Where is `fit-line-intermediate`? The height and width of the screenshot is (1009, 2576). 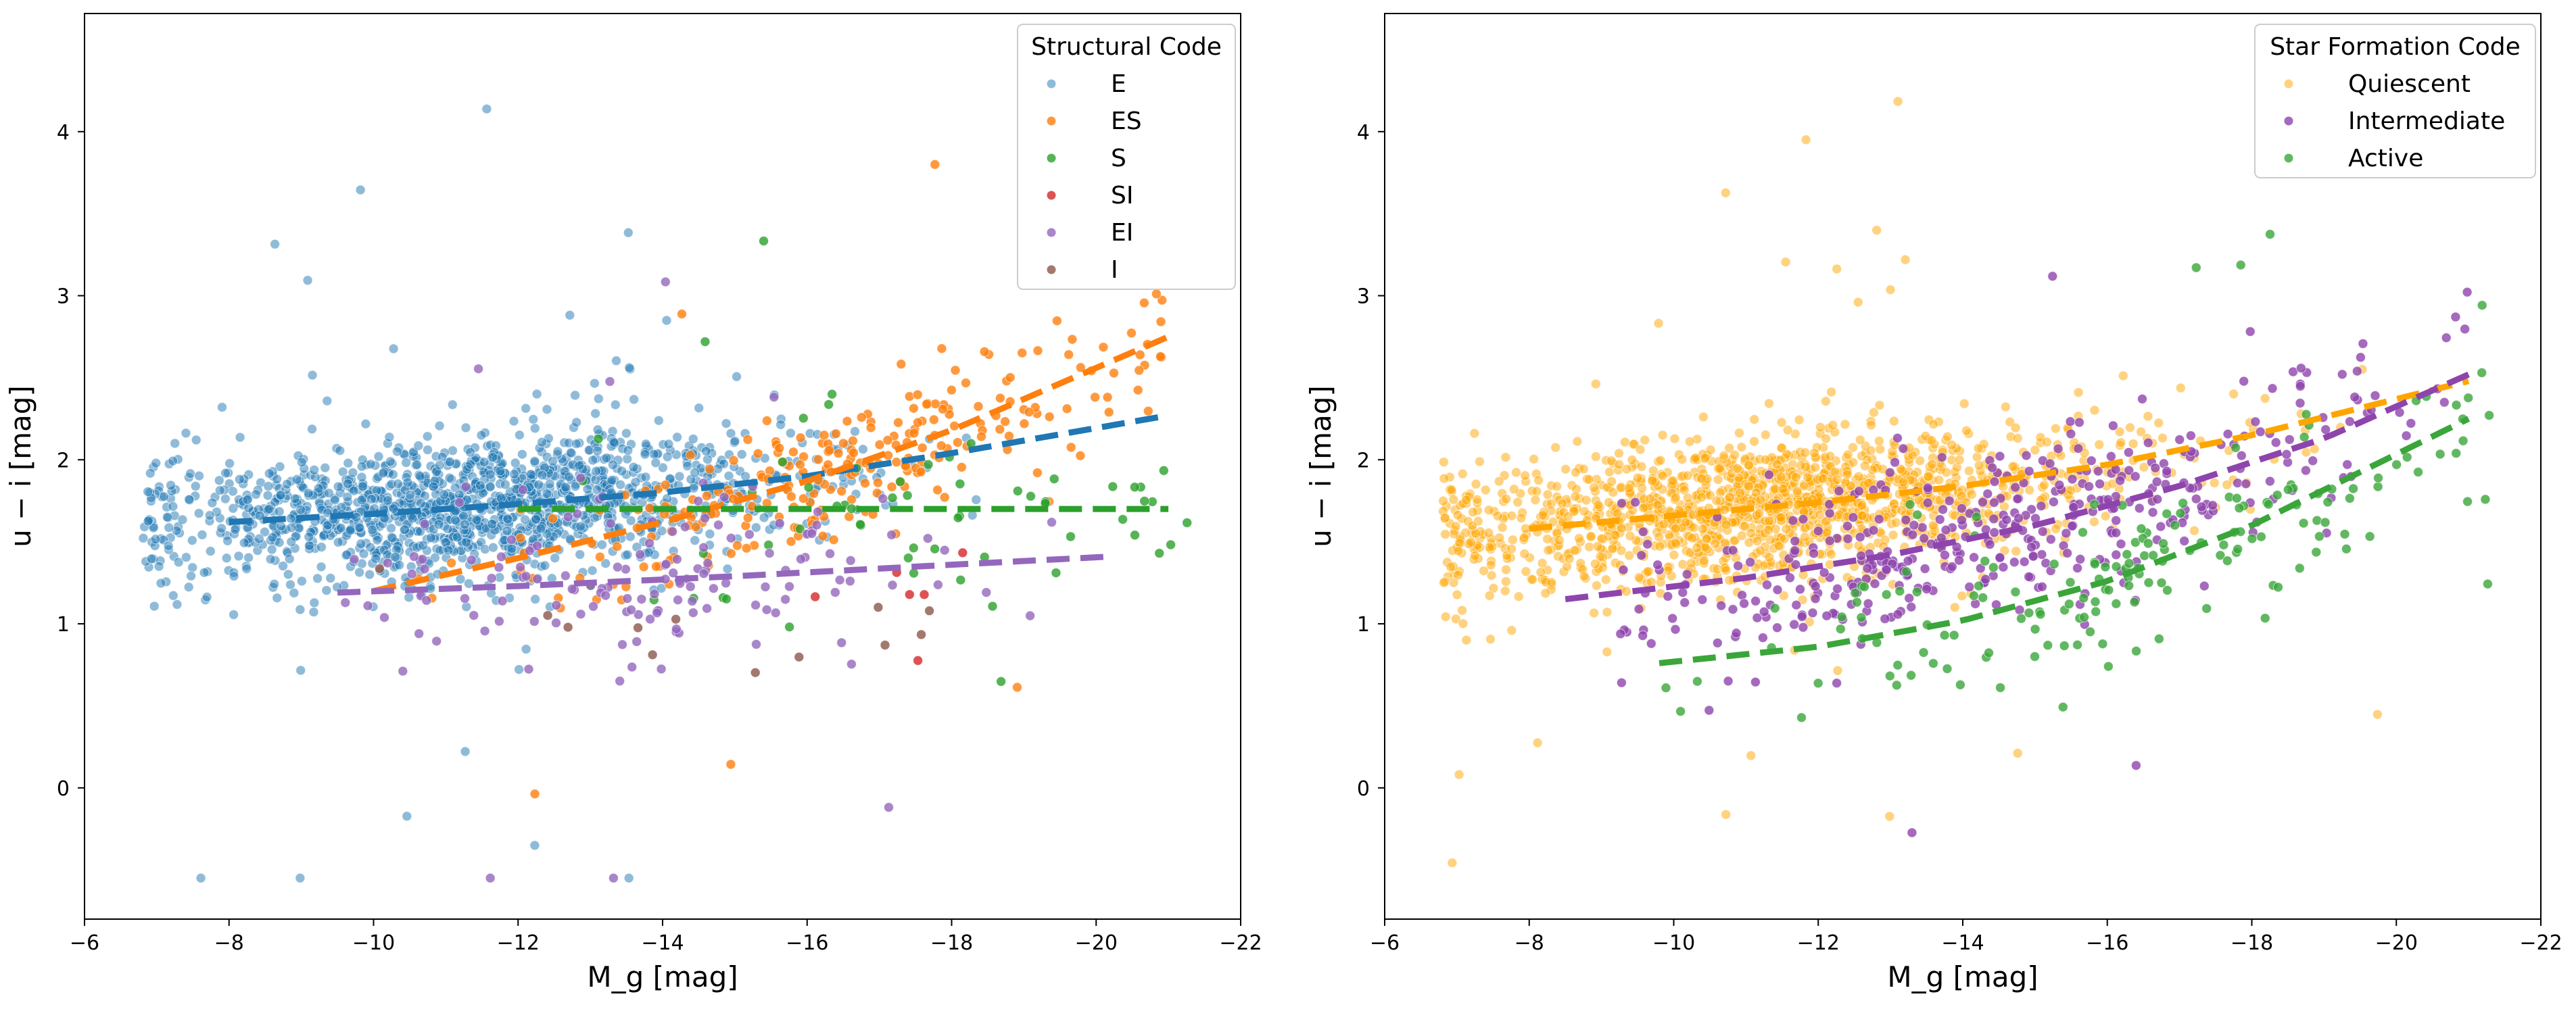 fit-line-intermediate is located at coordinates (2017, 487).